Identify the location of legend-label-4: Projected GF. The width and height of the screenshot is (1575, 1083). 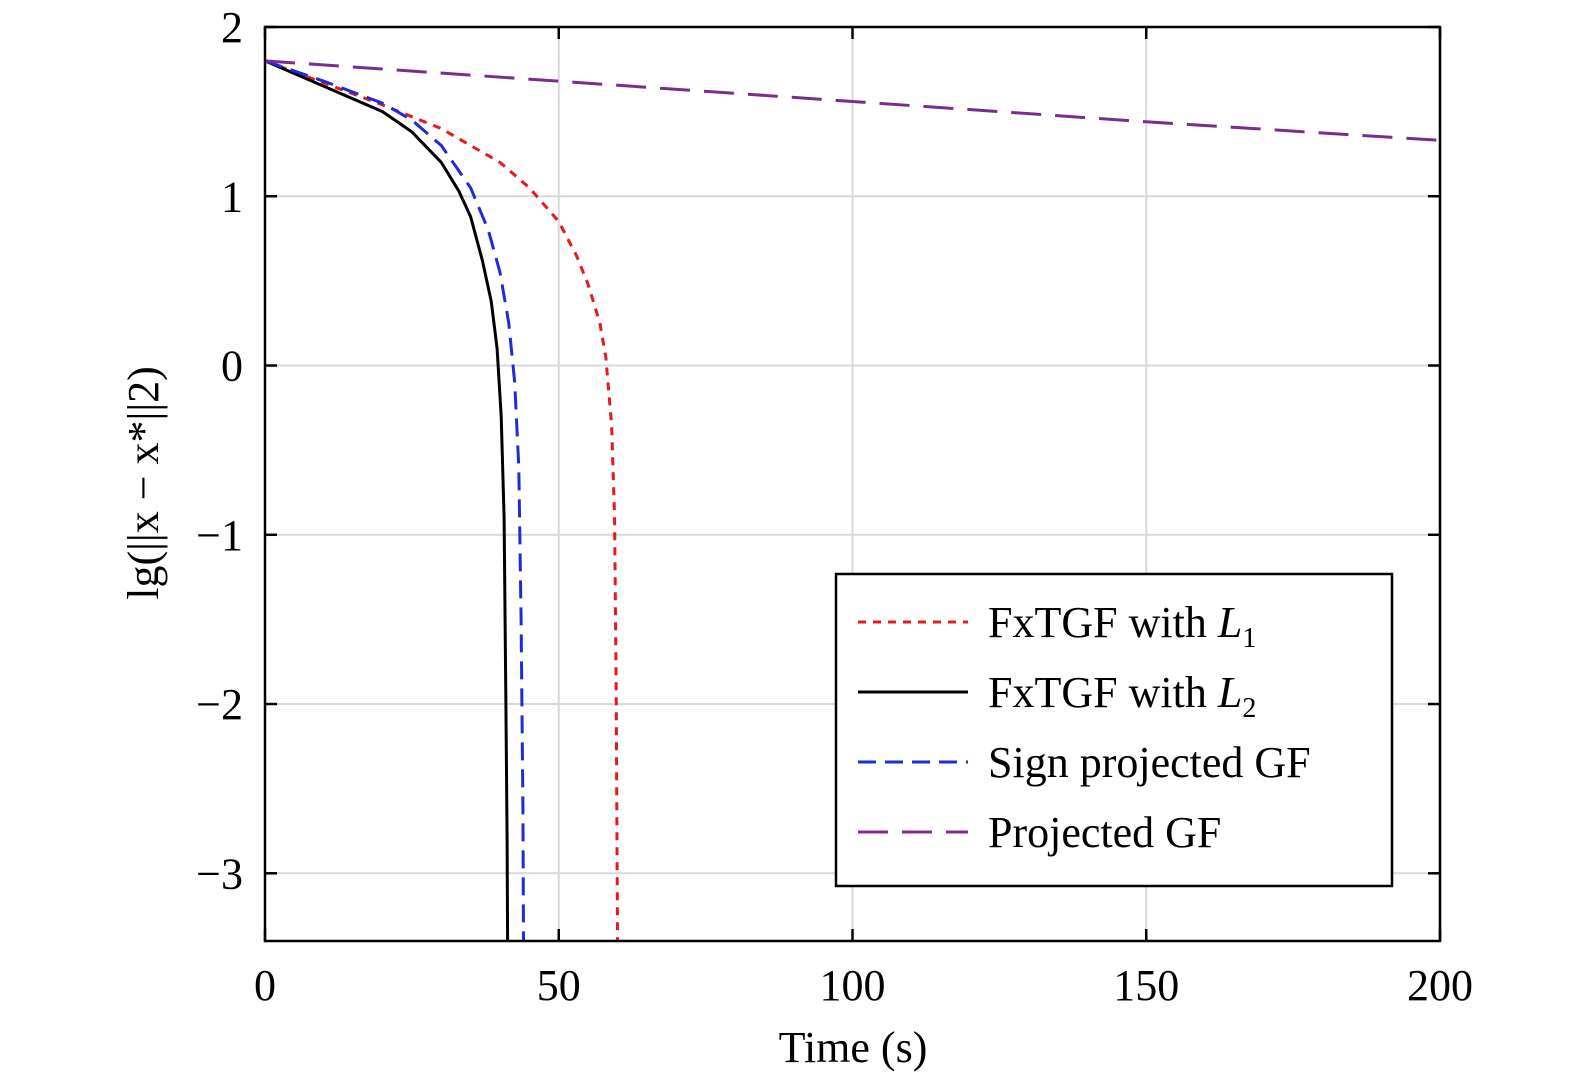
(1104, 832).